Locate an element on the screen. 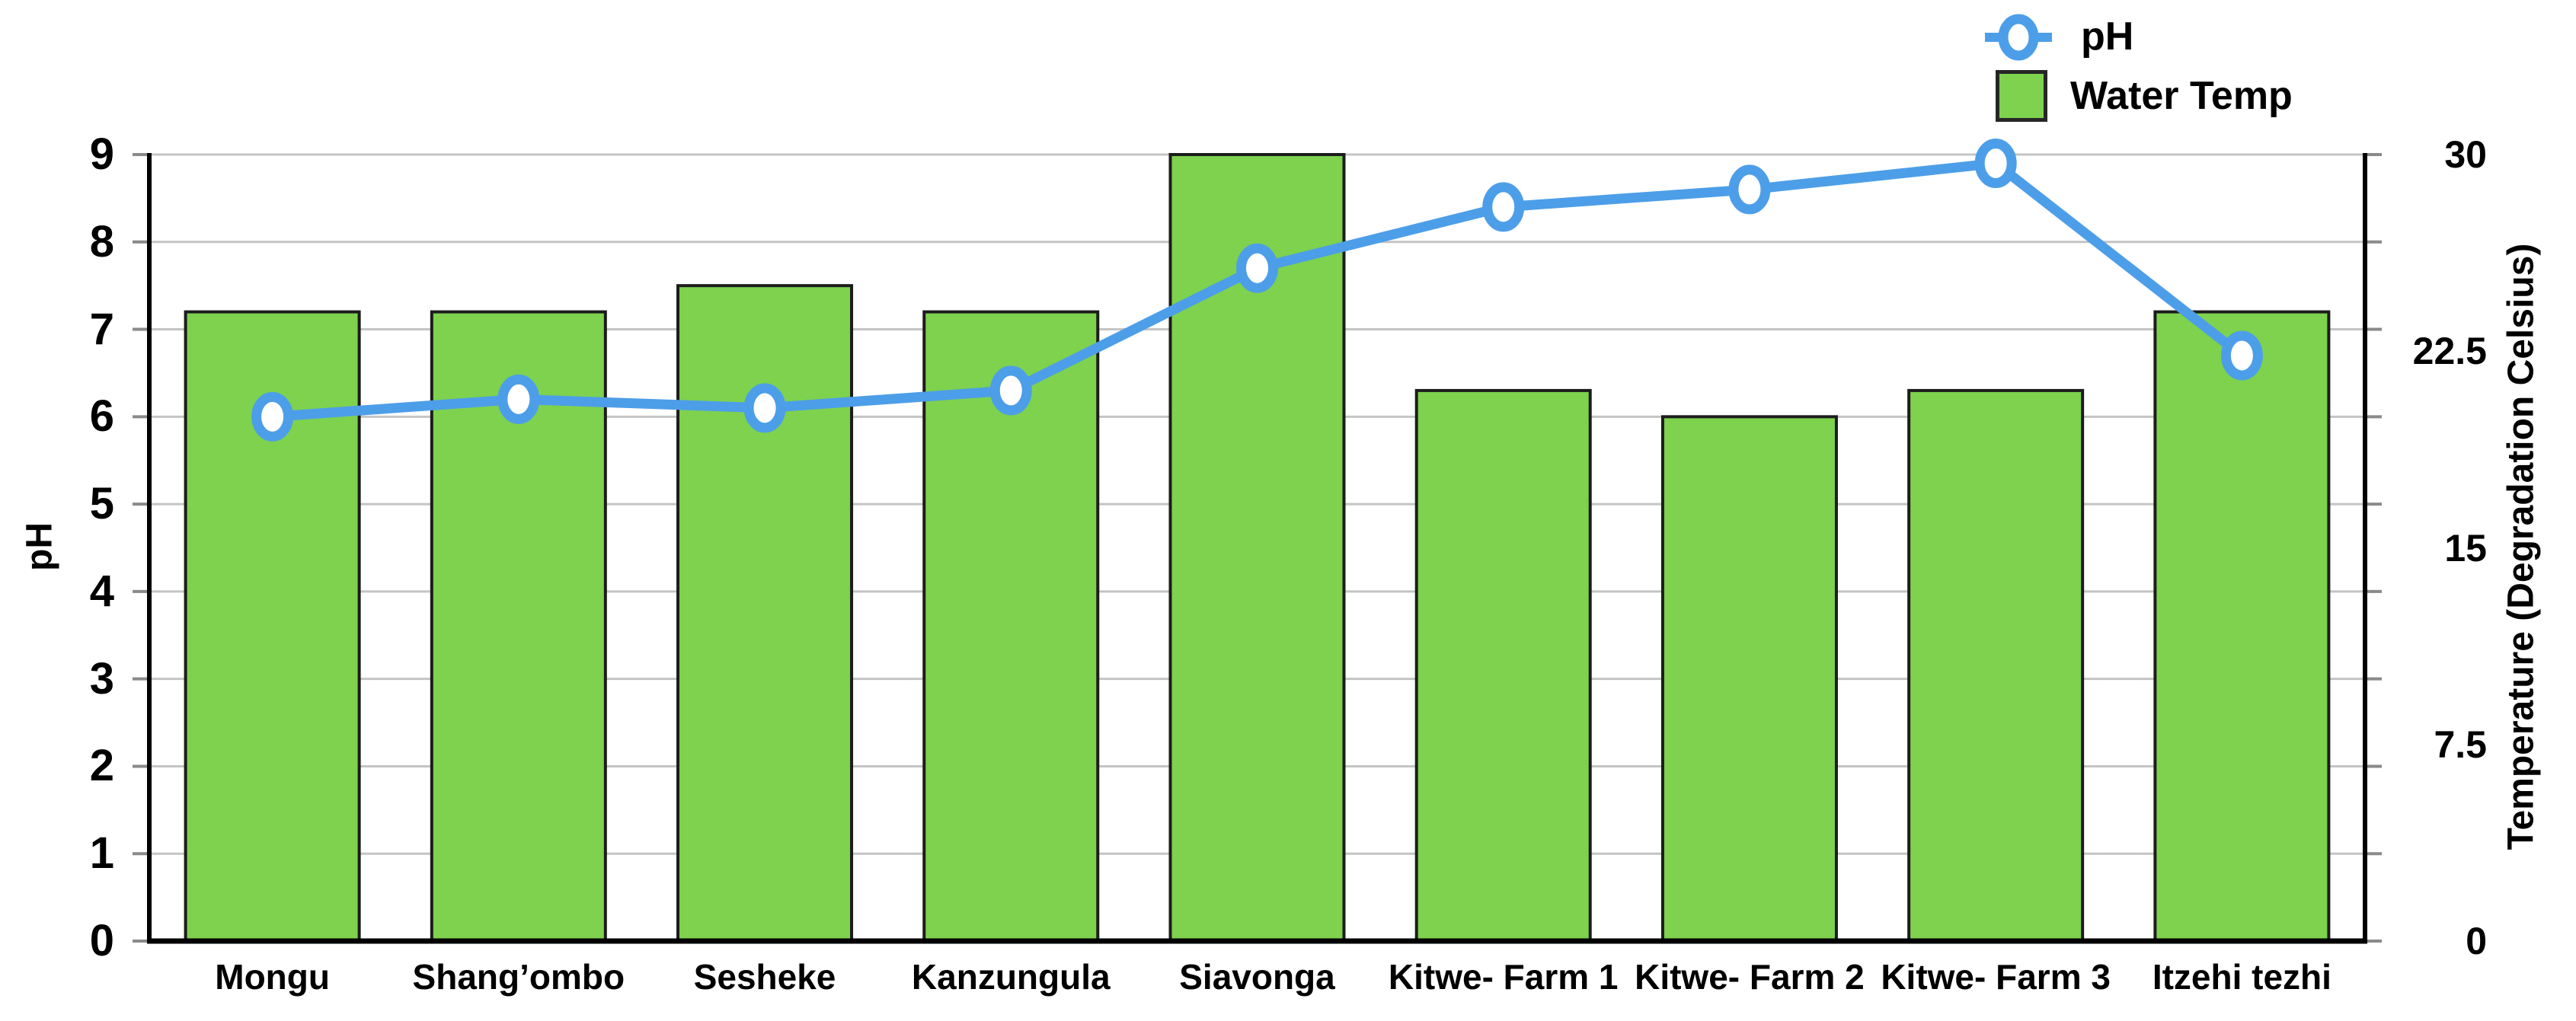 The height and width of the screenshot is (1021, 2576). ph-marker-siavonga is located at coordinates (1257, 268).